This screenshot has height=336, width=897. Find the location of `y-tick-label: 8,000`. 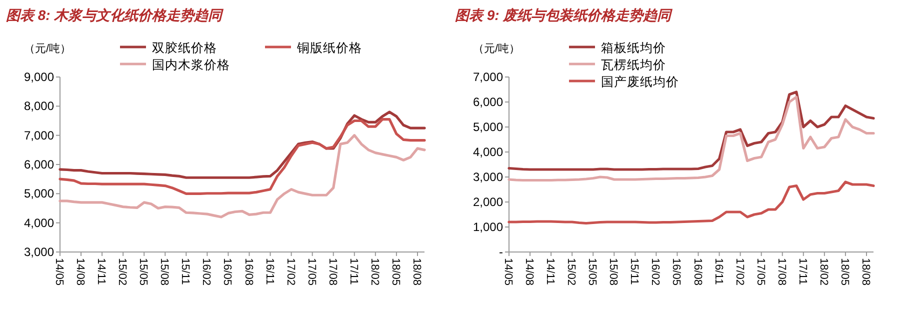

y-tick-label: 8,000 is located at coordinates (39, 106).